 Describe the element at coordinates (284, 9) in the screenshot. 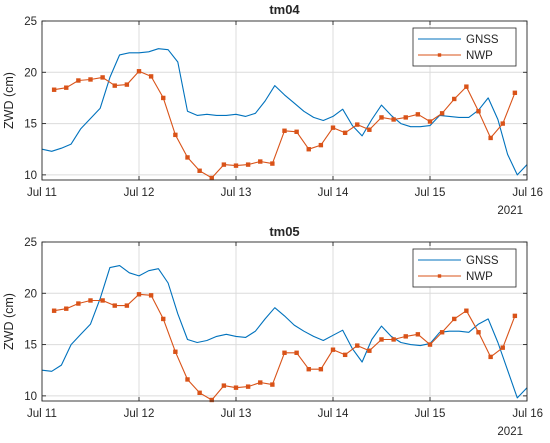

I see `chart-title: tm04` at that location.